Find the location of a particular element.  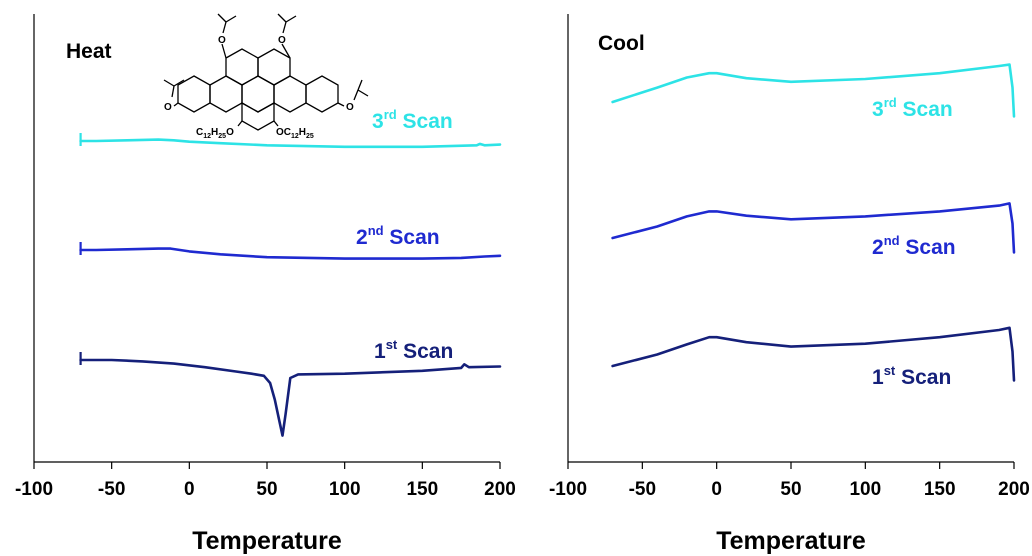

cool-x-tick-label-3: 50 is located at coordinates (790, 489).